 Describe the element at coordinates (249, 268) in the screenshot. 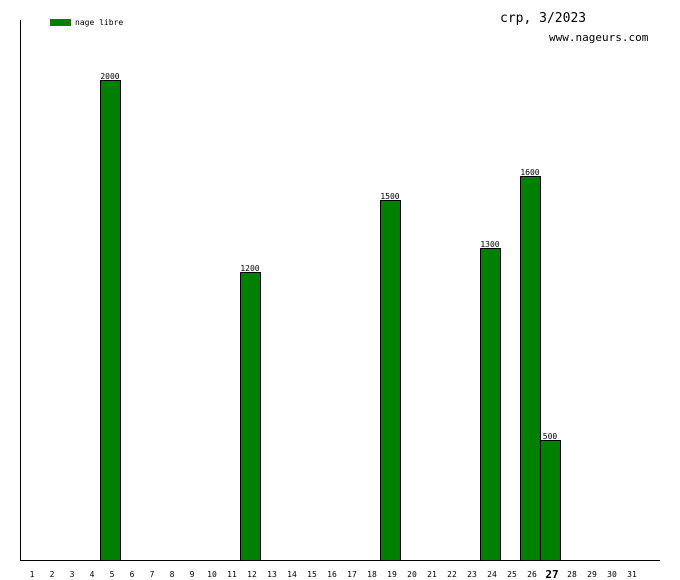

I see `bar-value-label: 1200` at that location.